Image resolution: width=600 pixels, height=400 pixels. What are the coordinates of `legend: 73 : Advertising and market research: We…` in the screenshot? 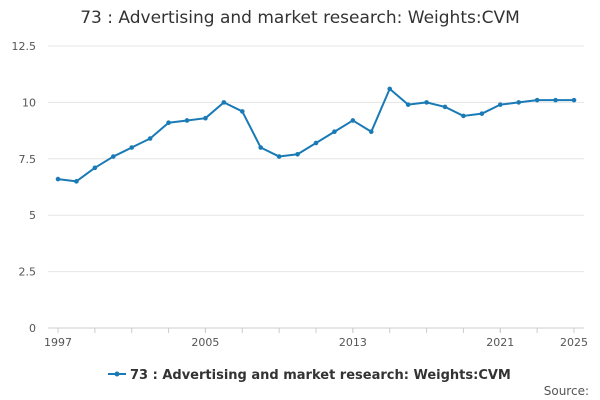 It's located at (309, 375).